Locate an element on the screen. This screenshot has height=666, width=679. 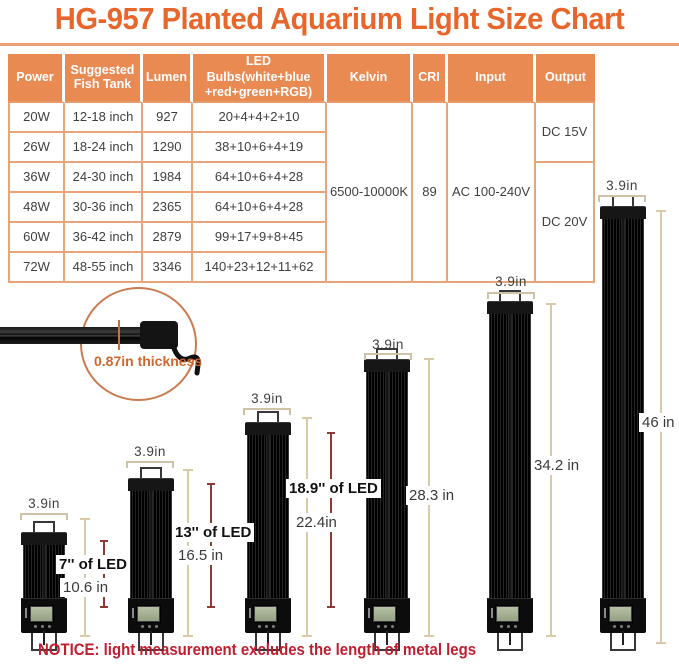
lumen-cell: 1290 is located at coordinates (168, 147).